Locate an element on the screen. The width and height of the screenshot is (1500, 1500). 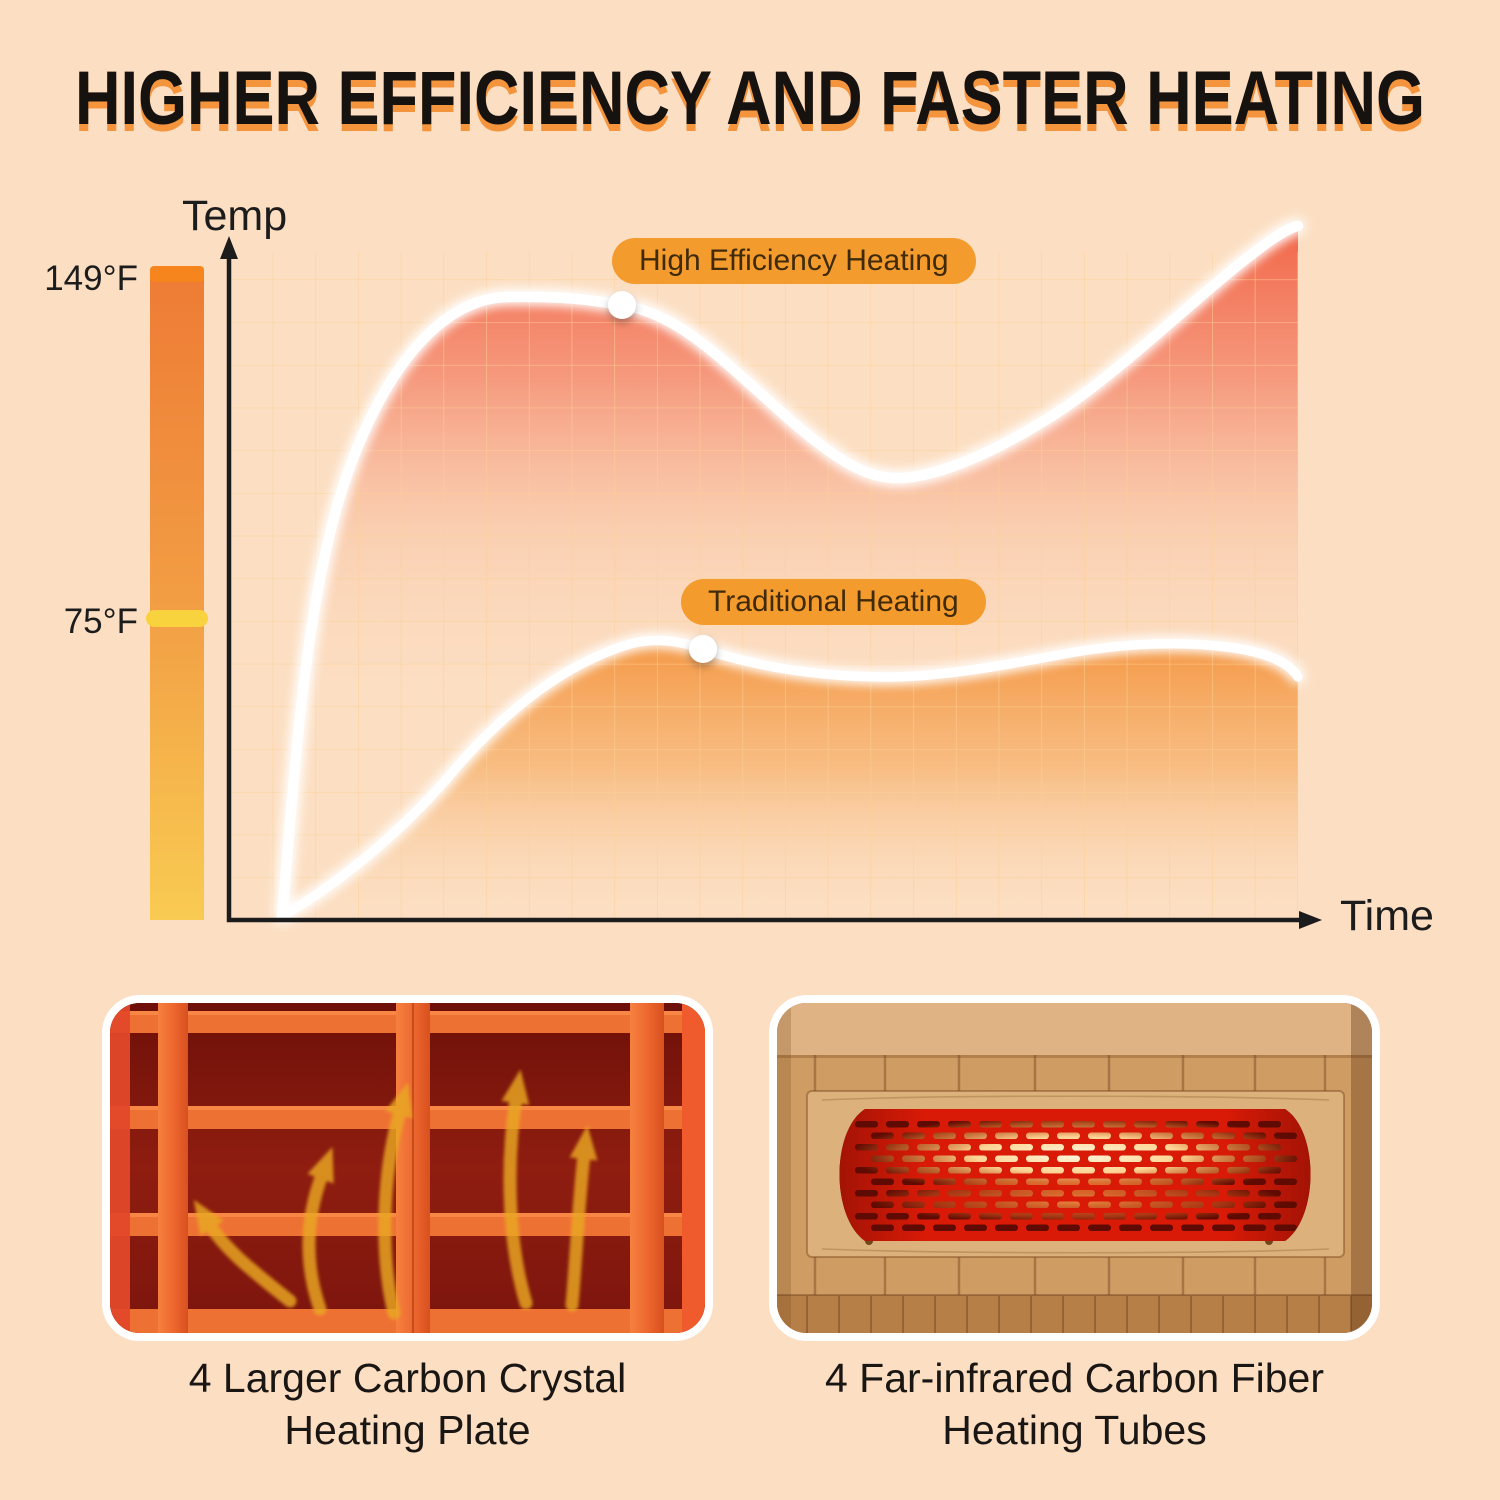
carbon-fiber-tube-photo is located at coordinates (1074, 1168).